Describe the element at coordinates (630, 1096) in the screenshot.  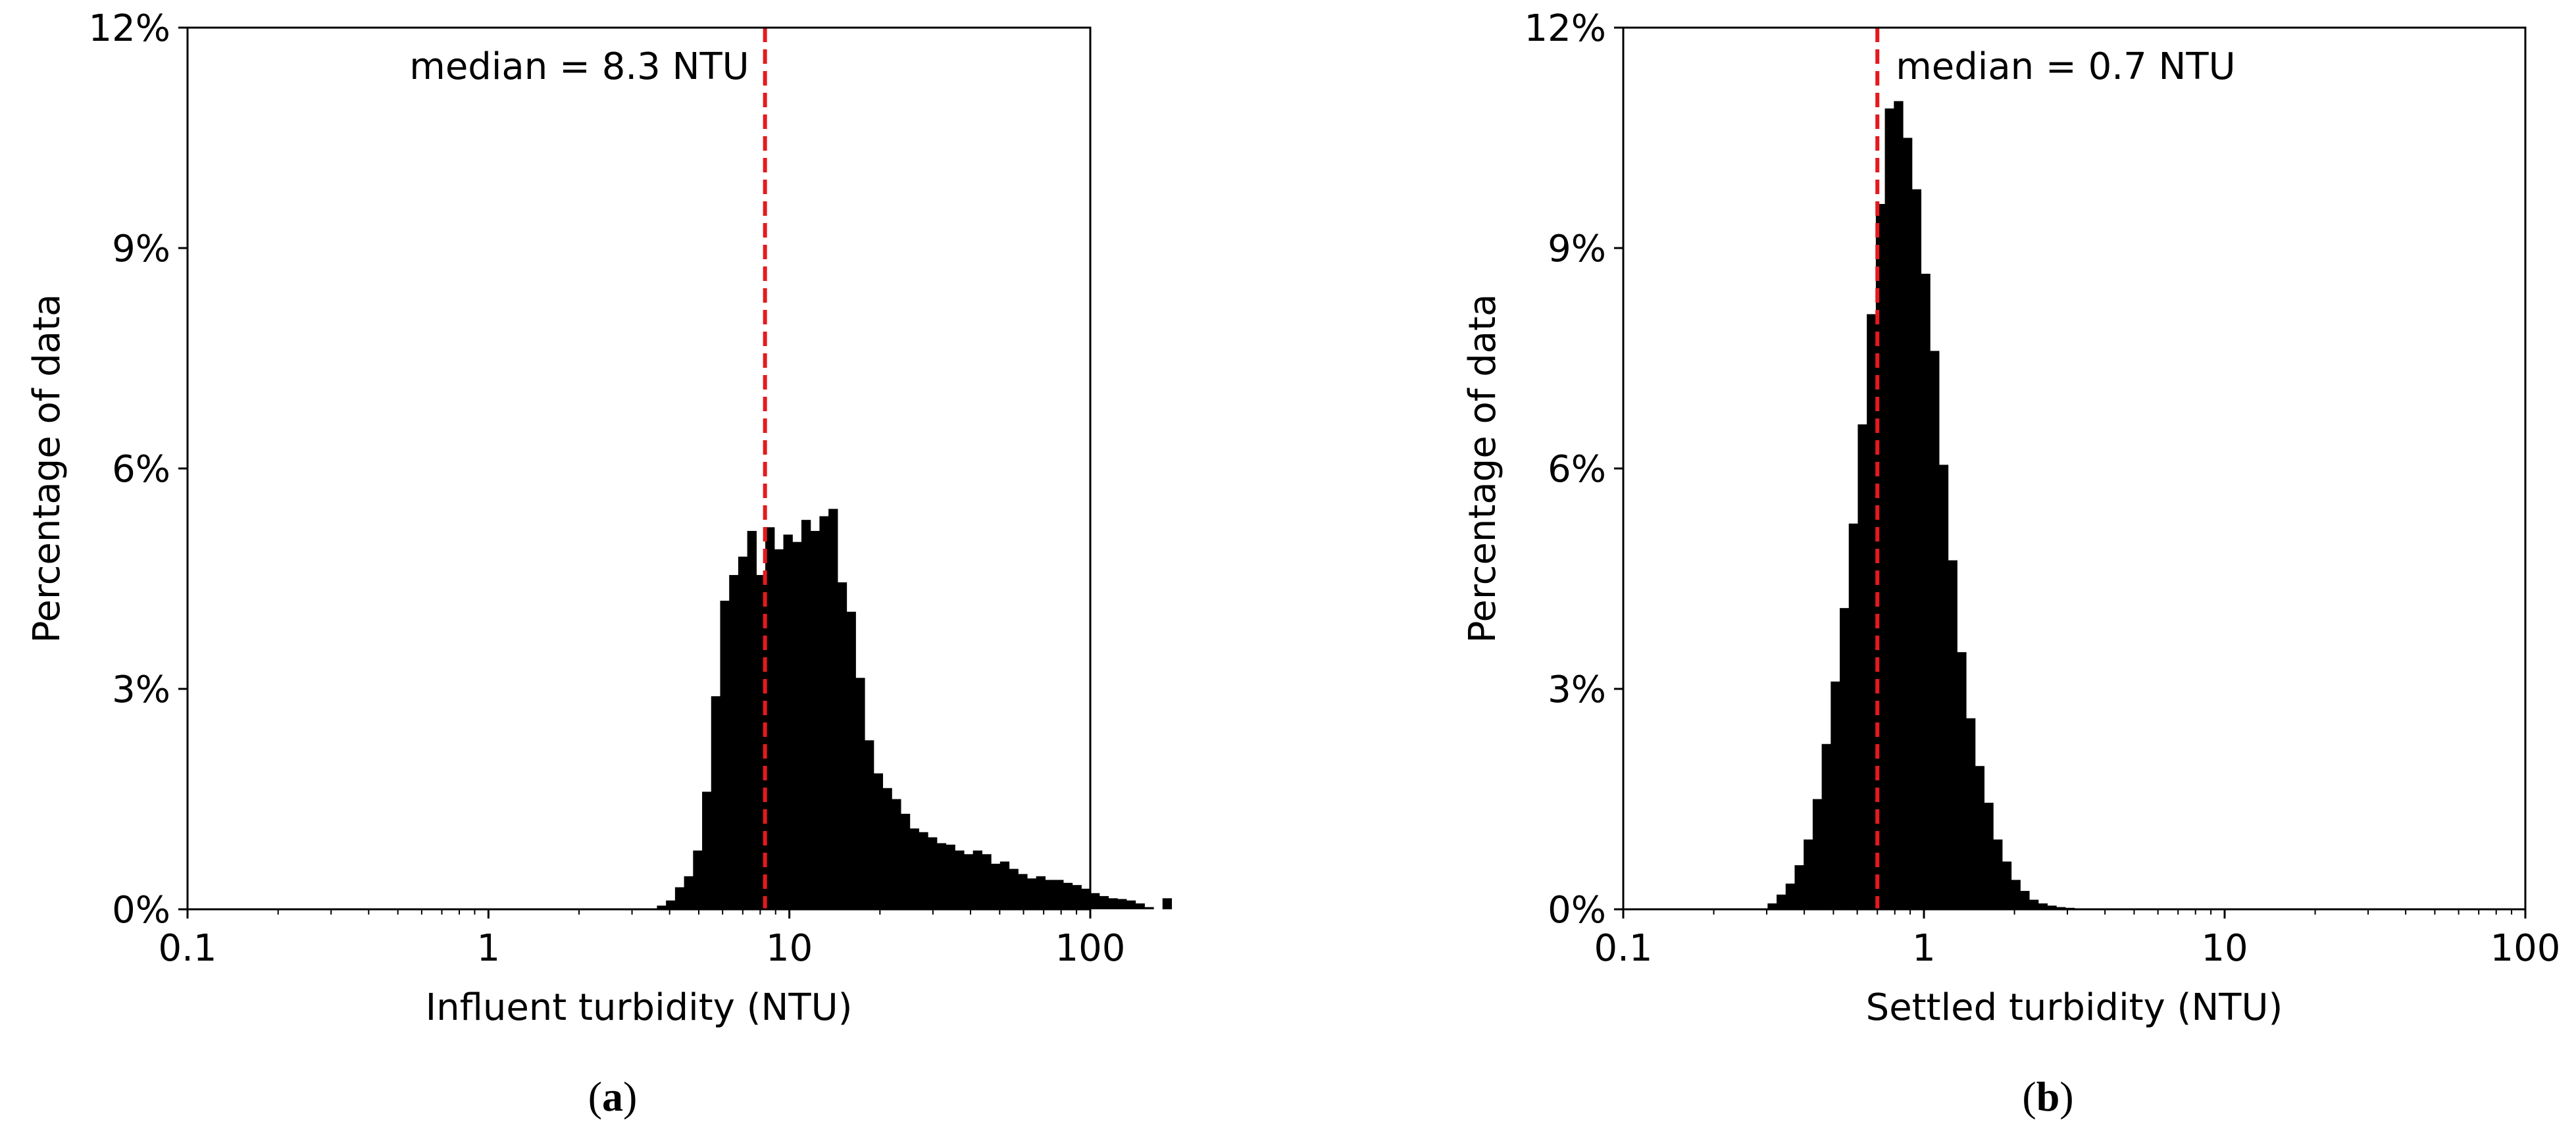
I see `caption-close: )` at that location.